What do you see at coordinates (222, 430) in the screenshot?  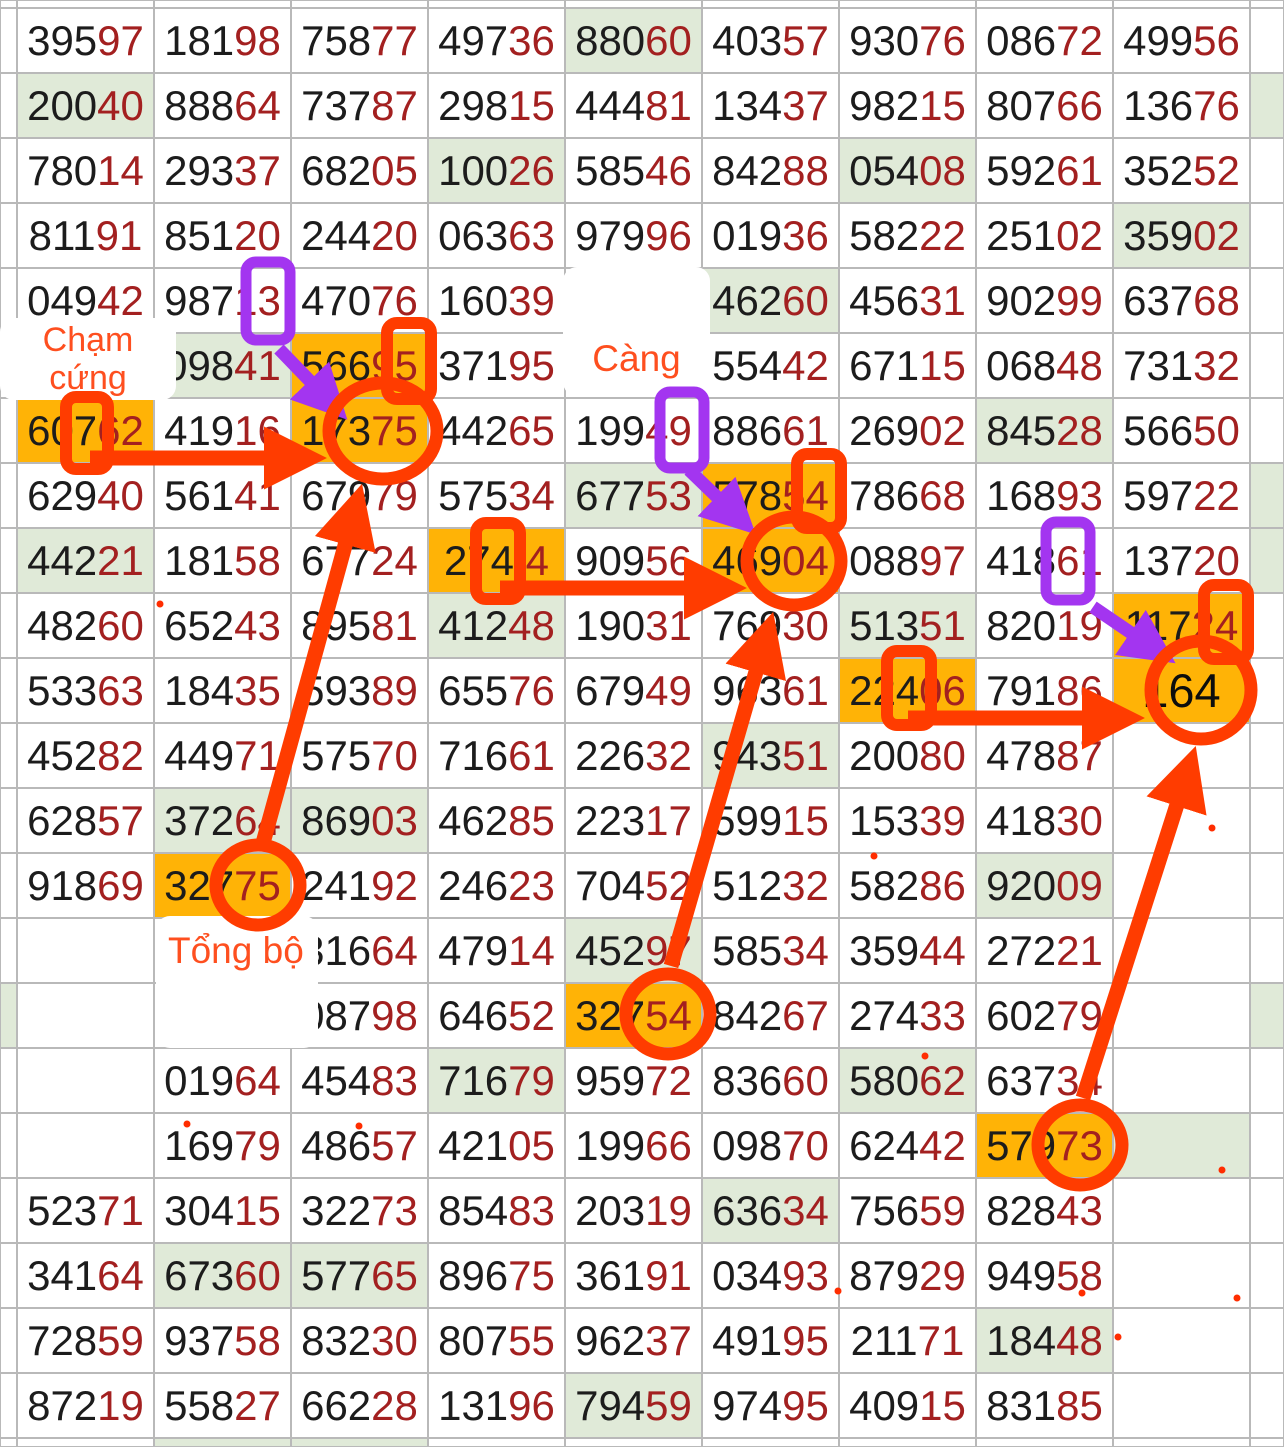 I see `grid-cell: 419 16` at bounding box center [222, 430].